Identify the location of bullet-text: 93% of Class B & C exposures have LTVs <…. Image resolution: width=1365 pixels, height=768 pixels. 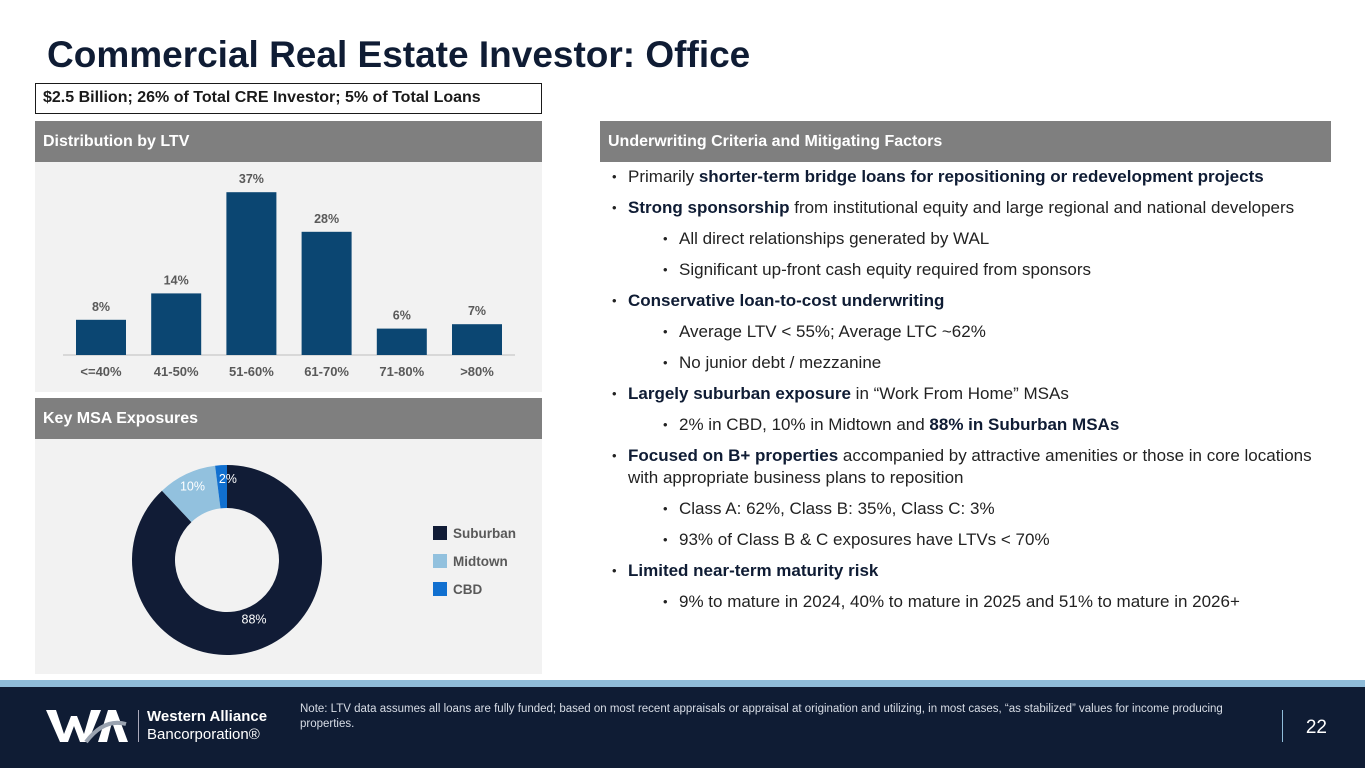
(864, 539).